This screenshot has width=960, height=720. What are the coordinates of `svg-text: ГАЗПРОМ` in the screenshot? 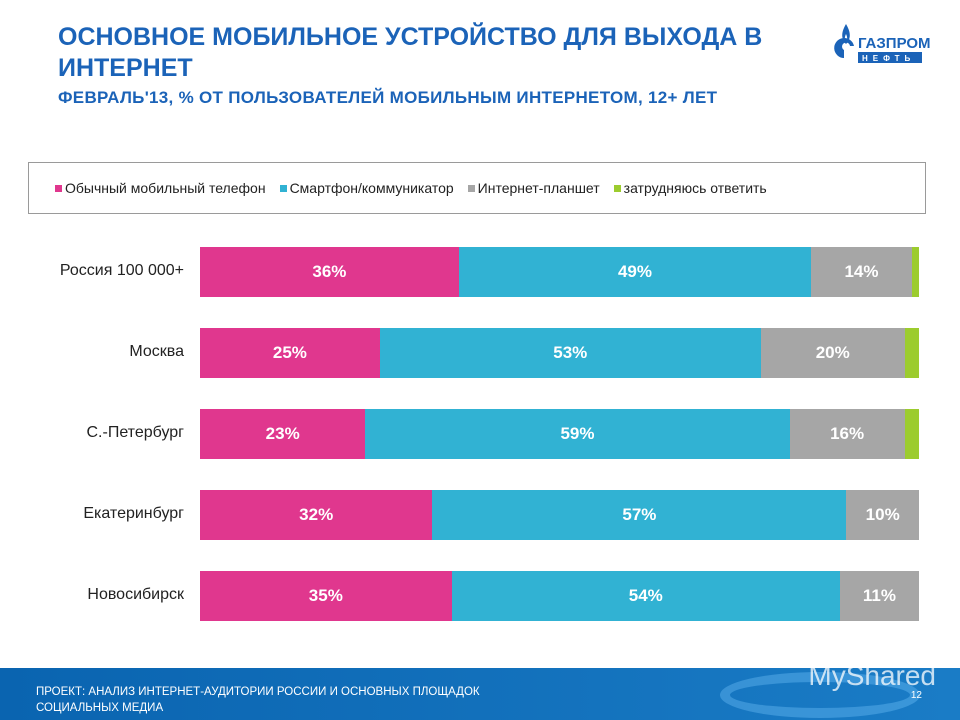 It's located at (894, 43).